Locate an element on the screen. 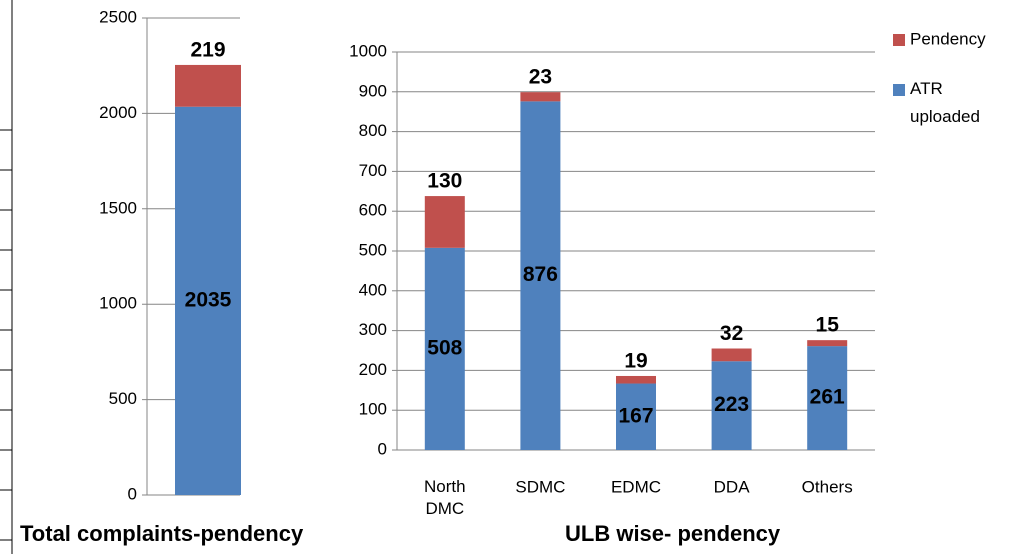 The width and height of the screenshot is (1036, 554). x-tick-label: DDA is located at coordinates (732, 486).